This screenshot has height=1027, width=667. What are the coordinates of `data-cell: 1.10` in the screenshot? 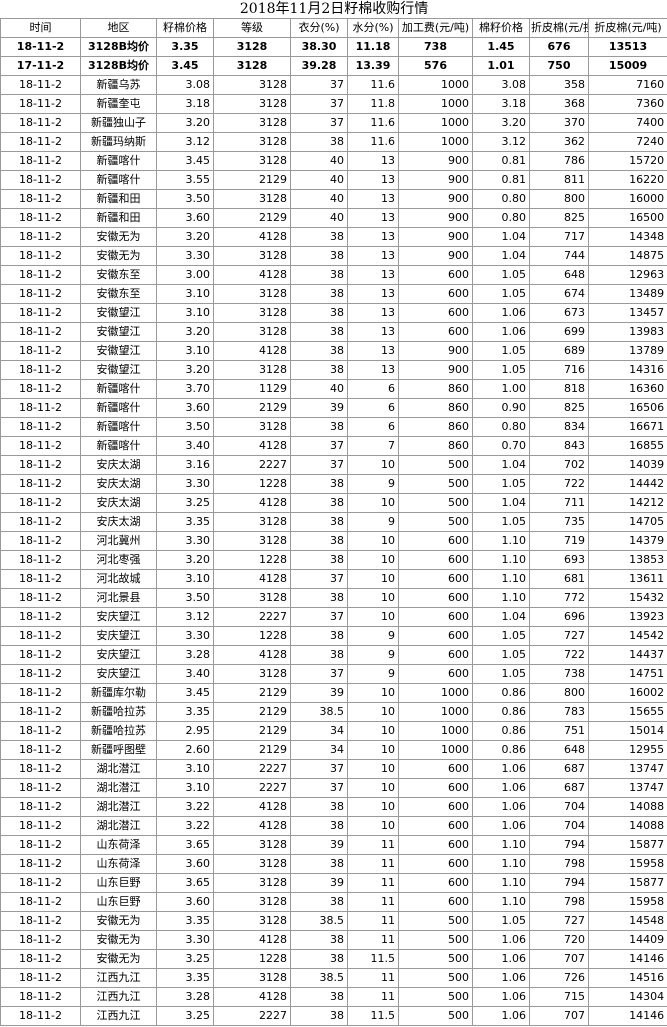 It's located at (501, 579).